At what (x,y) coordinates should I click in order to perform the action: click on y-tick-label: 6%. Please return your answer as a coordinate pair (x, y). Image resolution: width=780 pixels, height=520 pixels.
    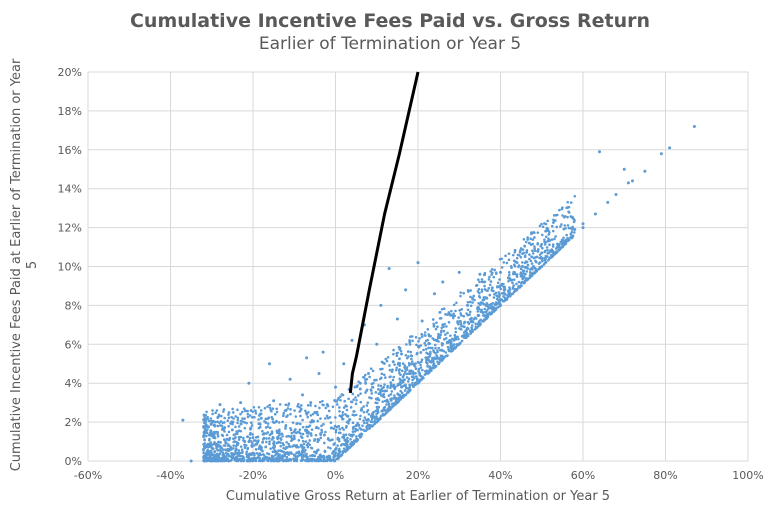
    Looking at the image, I should click on (73, 344).